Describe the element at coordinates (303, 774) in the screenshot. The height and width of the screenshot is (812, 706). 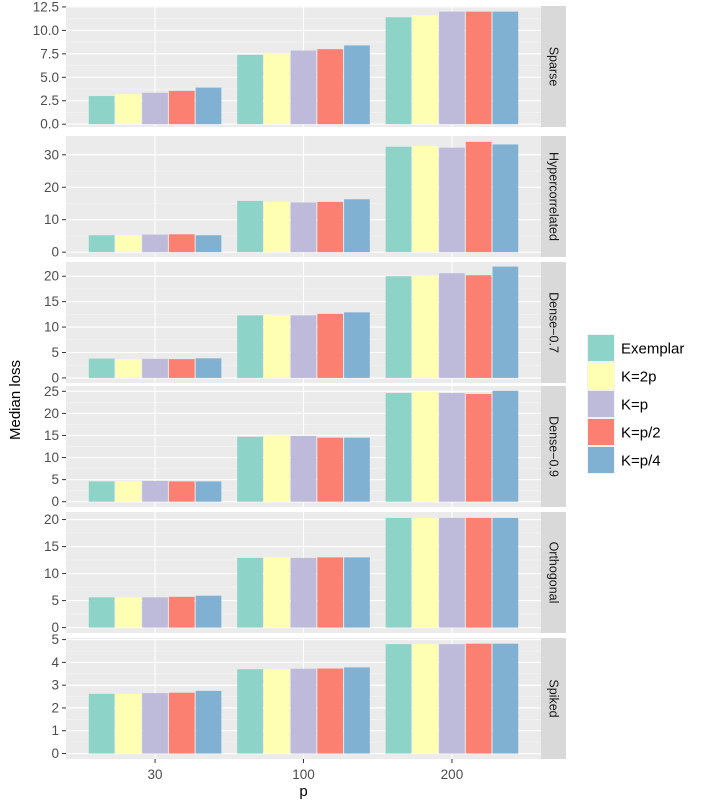
I see `x-tick-label: 100` at that location.